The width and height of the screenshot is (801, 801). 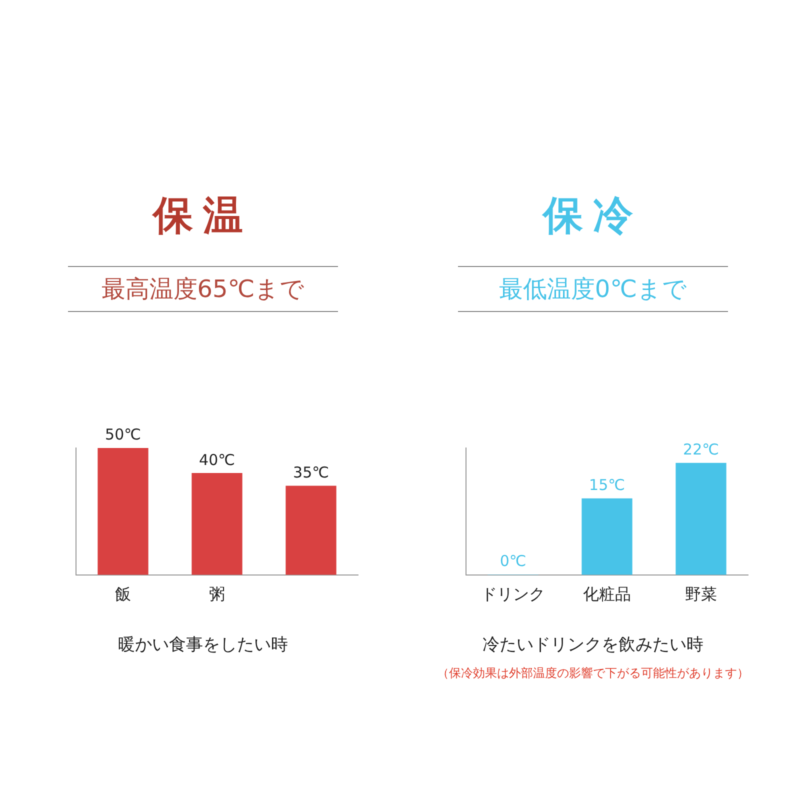 I want to click on data-label: 40℃, so click(x=217, y=459).